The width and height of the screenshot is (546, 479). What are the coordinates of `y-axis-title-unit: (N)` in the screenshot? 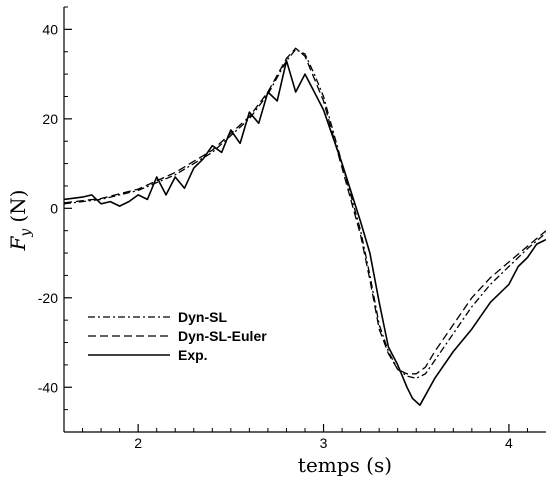 It's located at (18, 206).